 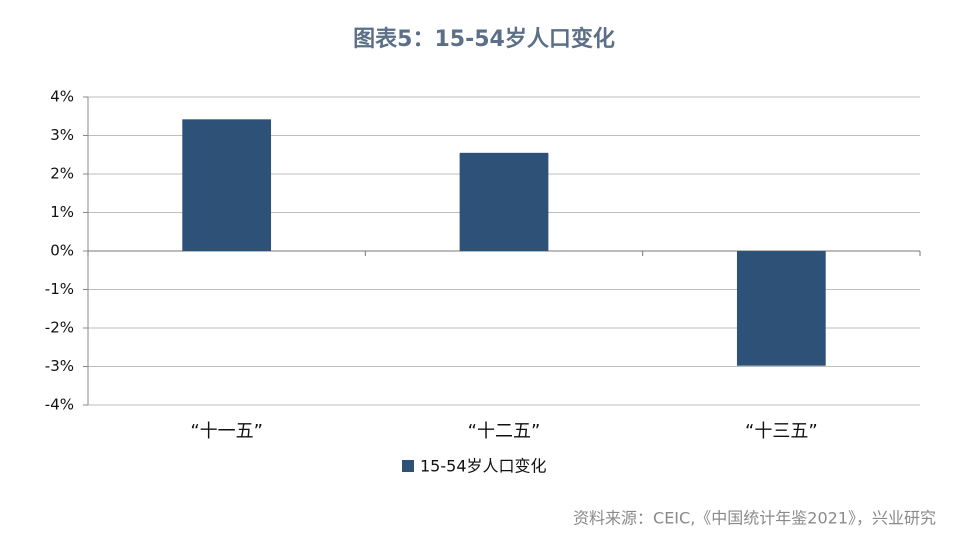 I want to click on legend-swatch, so click(x=408, y=466).